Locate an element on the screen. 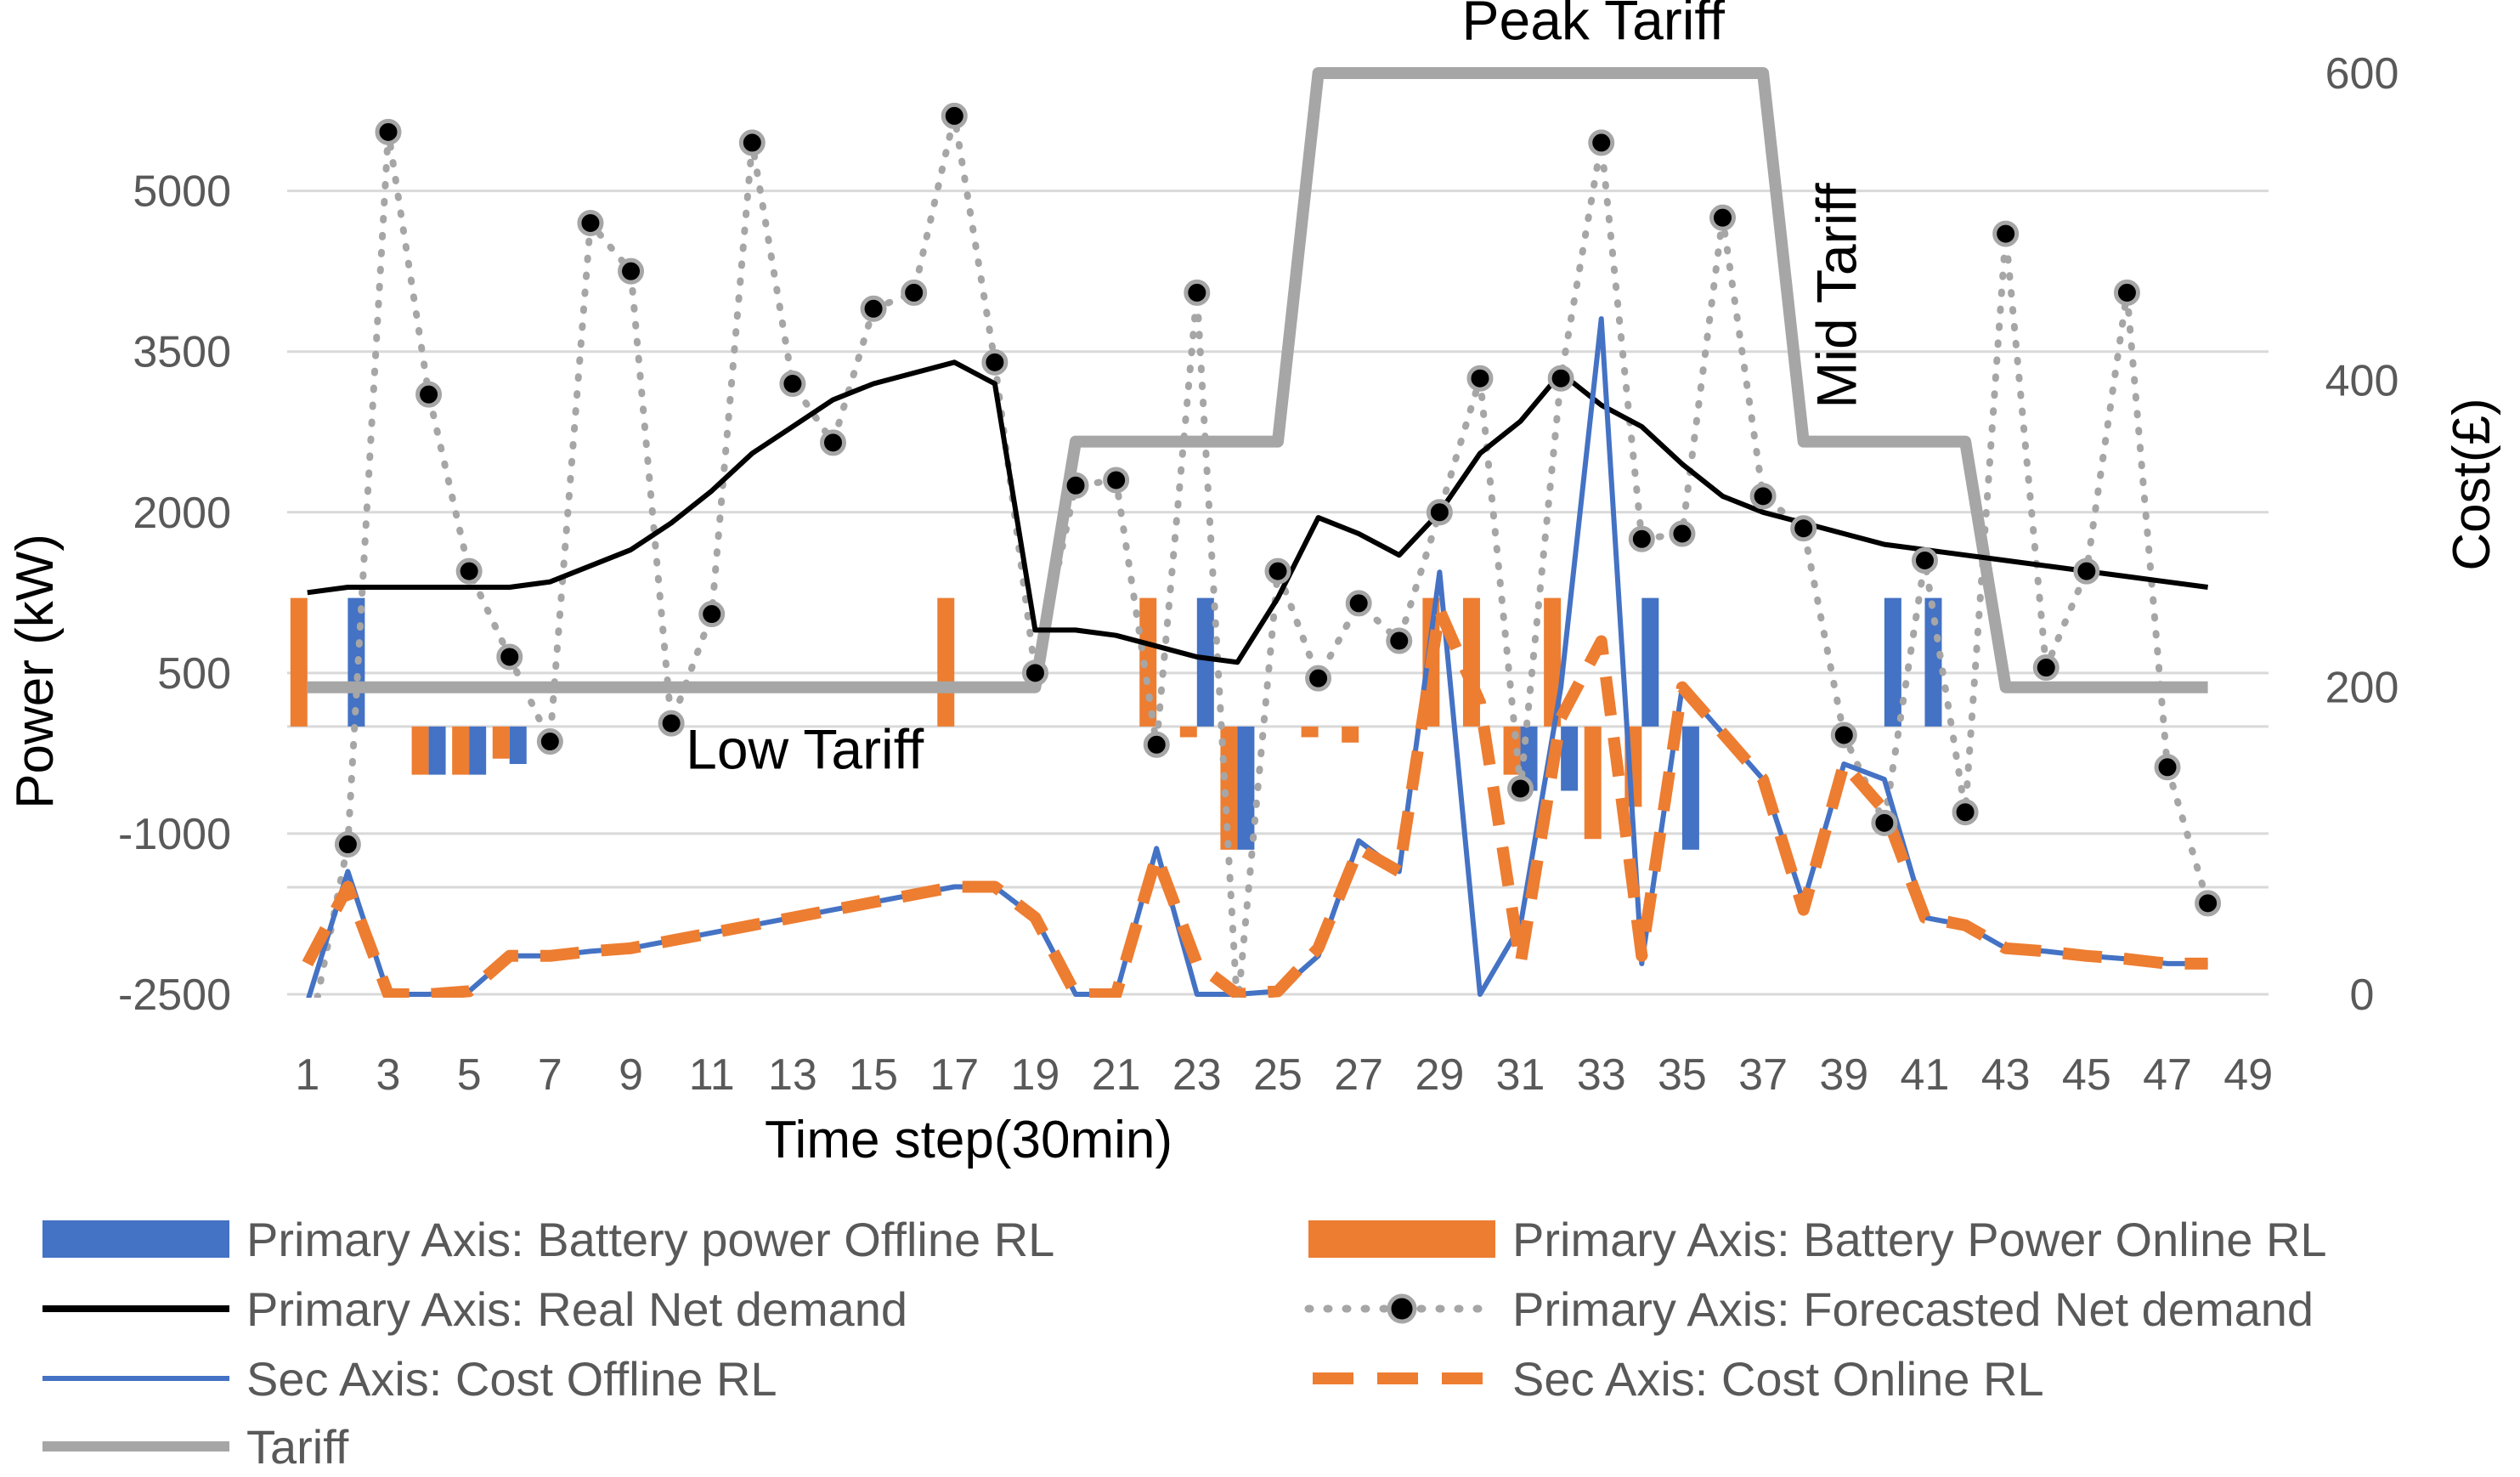 This screenshot has width=2520, height=1477. legend-swatch-forecast-marker is located at coordinates (1402, 1308).